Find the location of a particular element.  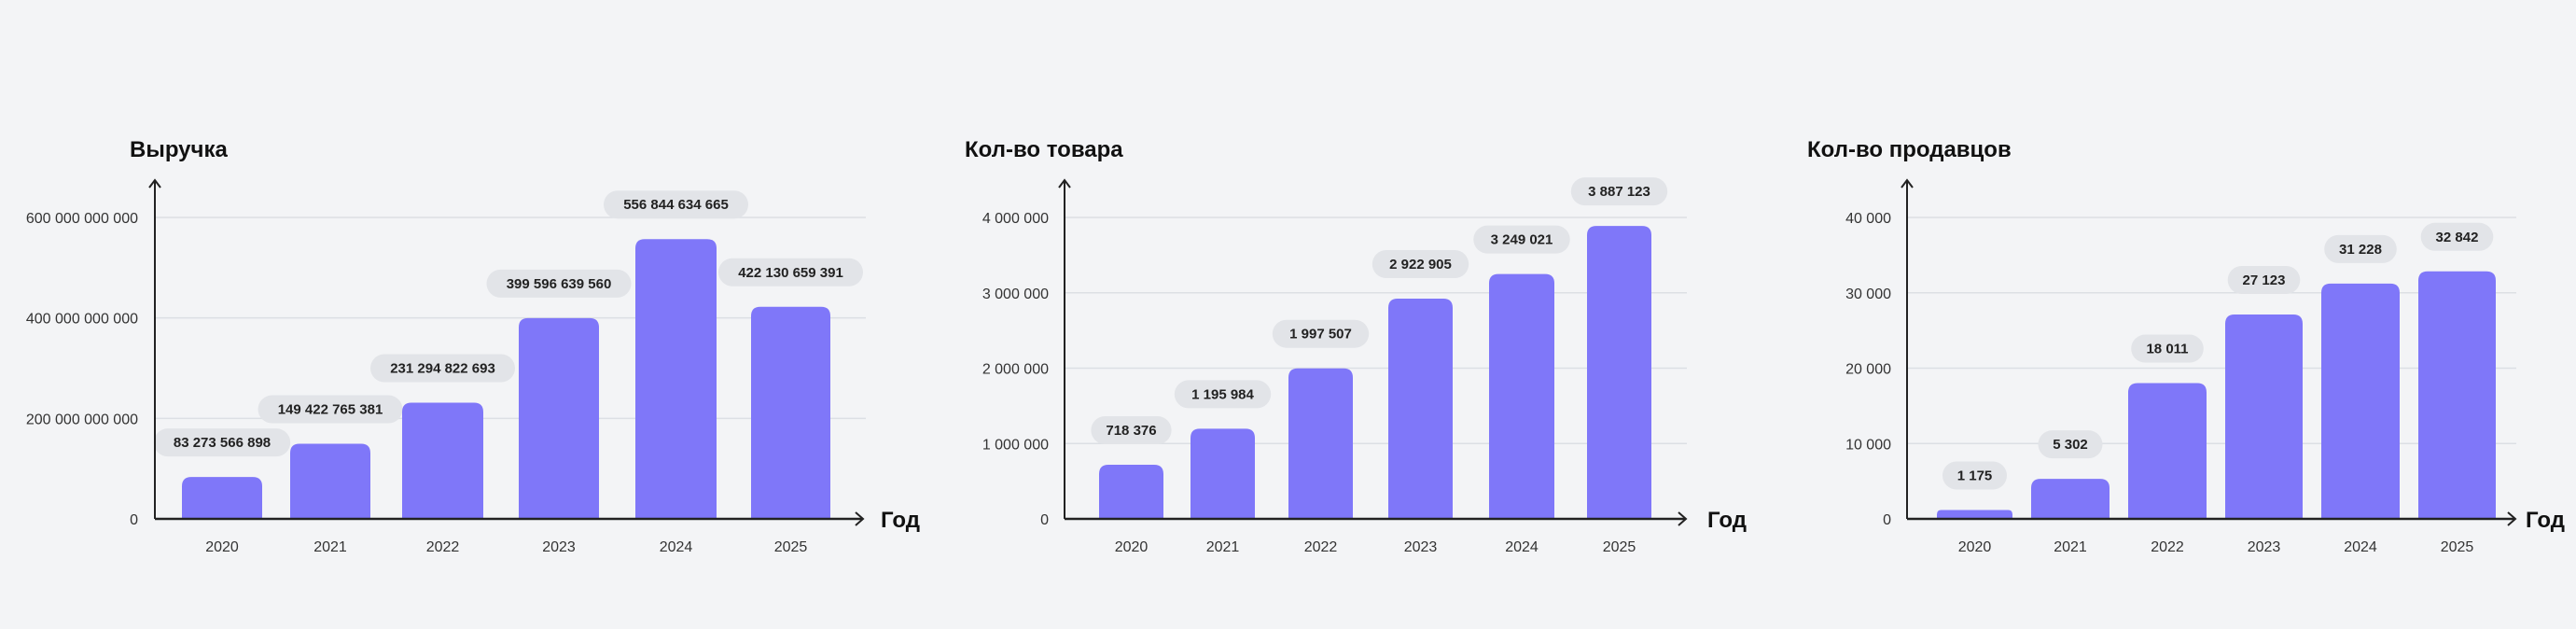

data-label: 18 011 is located at coordinates (2167, 349).